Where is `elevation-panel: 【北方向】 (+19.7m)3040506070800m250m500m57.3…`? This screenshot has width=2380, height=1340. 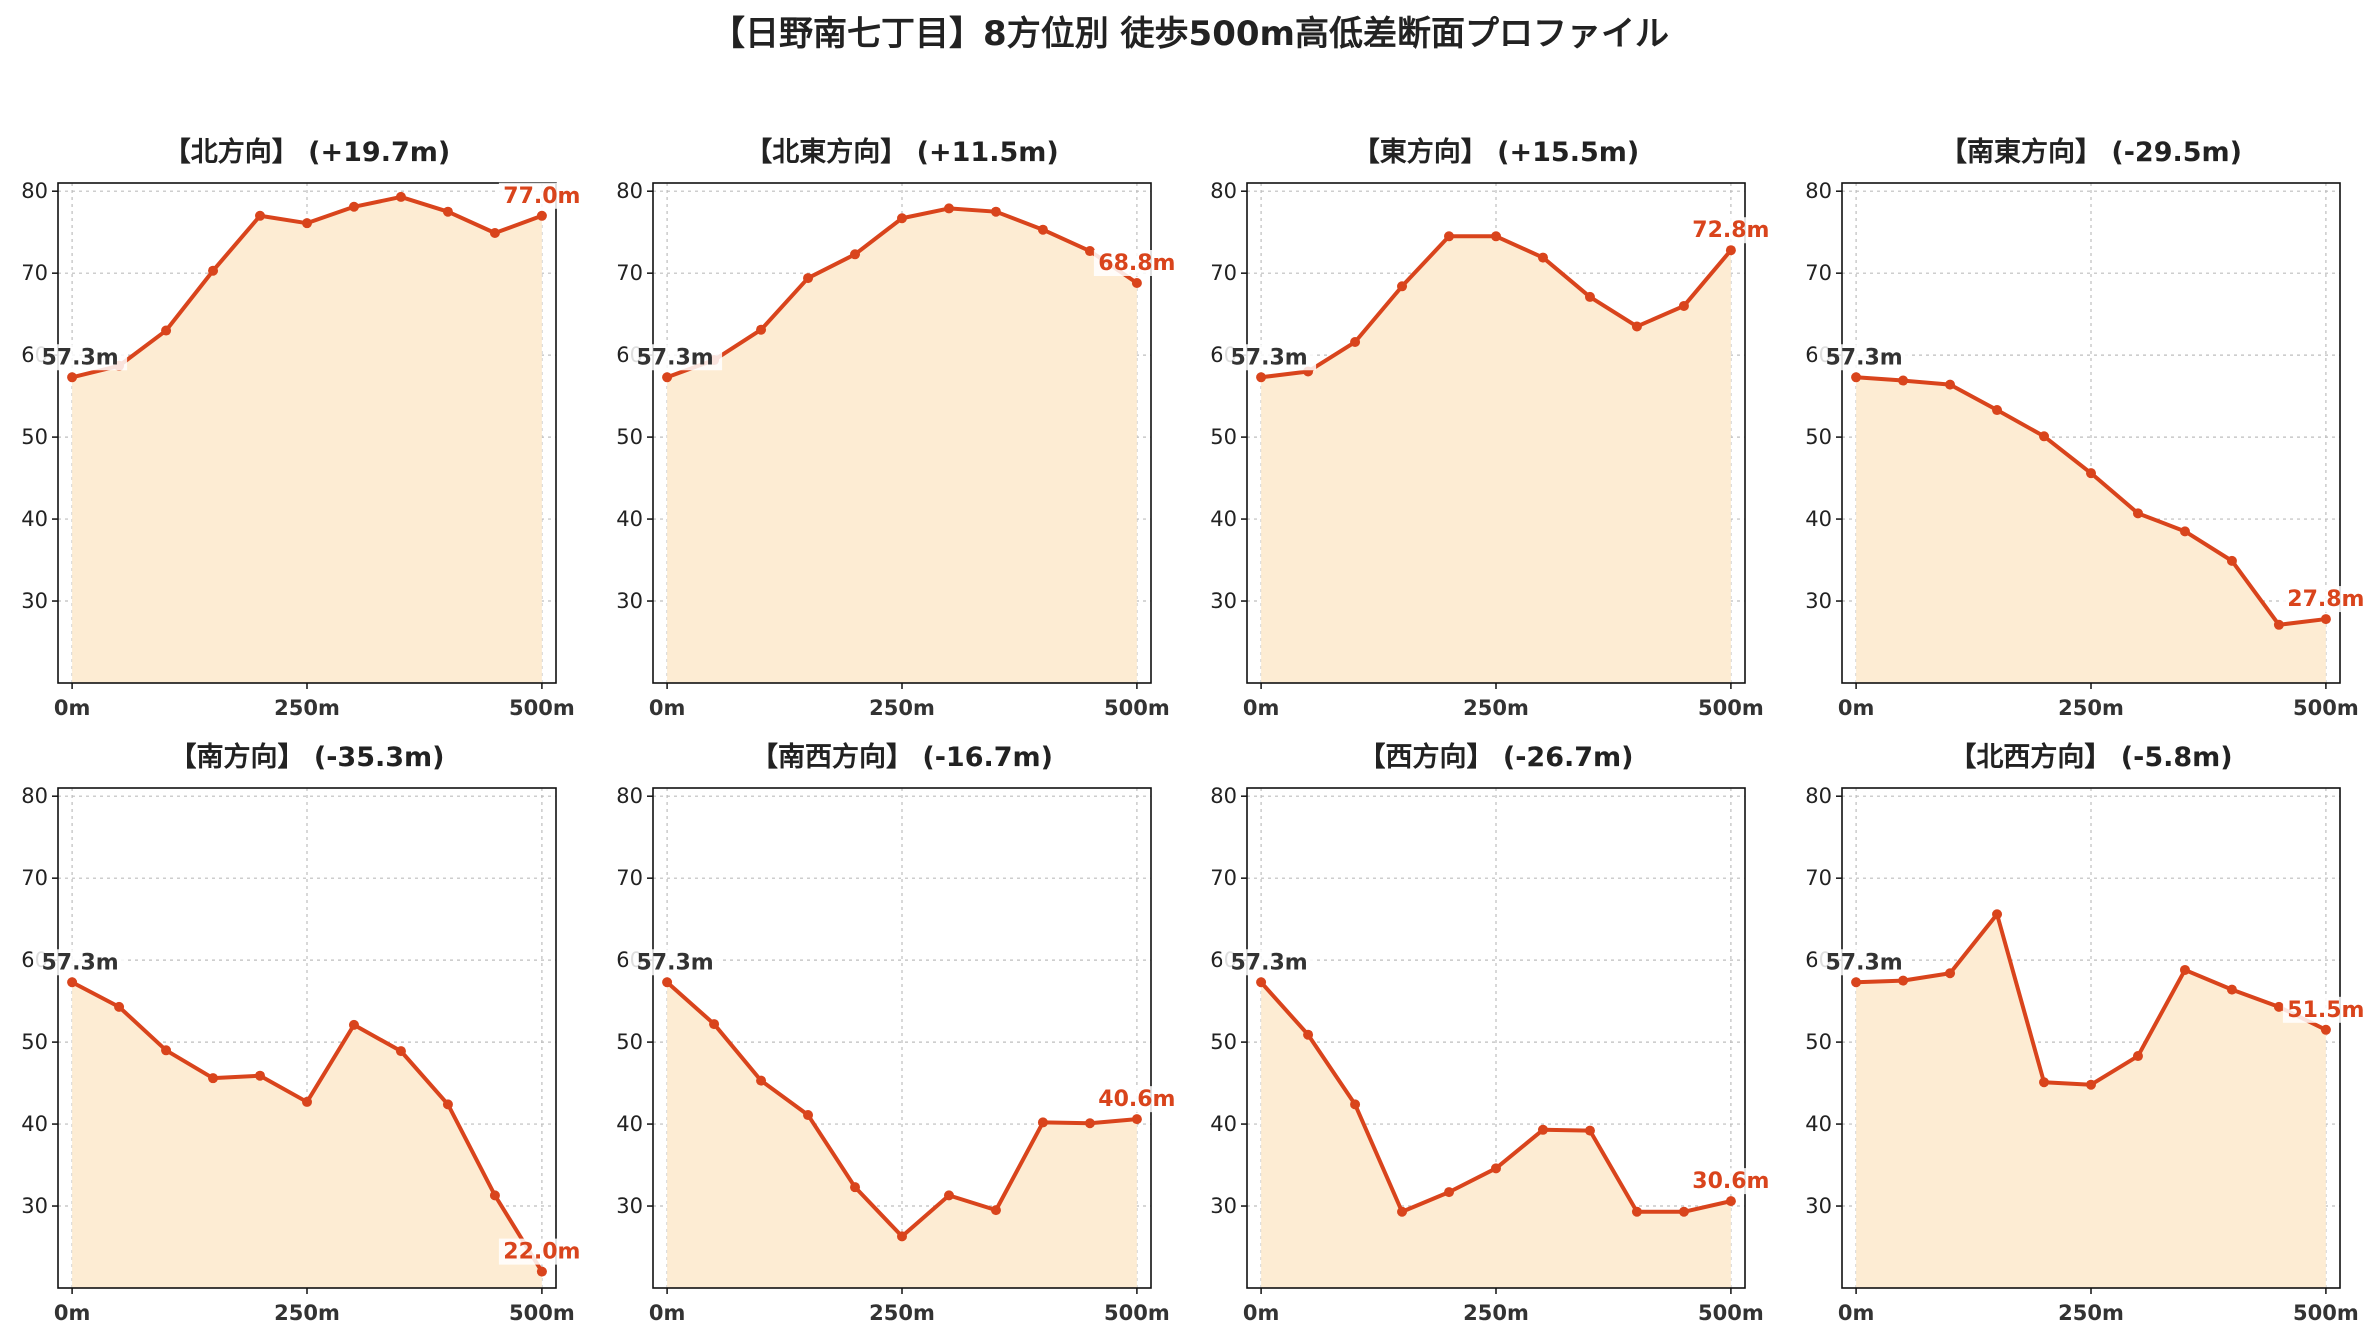 elevation-panel: 【北方向】 (+19.7m)3040506070800m250m500m57.3… is located at coordinates (303, 428).